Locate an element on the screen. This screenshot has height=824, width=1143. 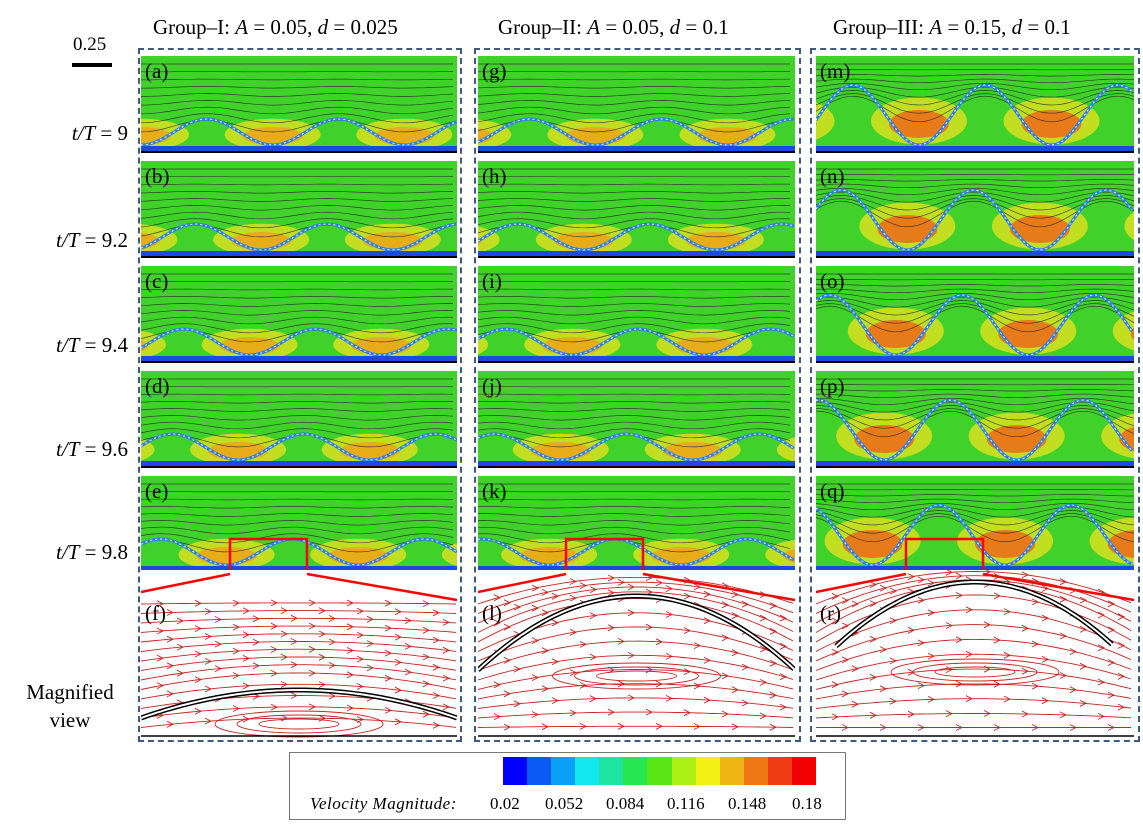
panel-label: (a) is located at coordinates (156, 71).